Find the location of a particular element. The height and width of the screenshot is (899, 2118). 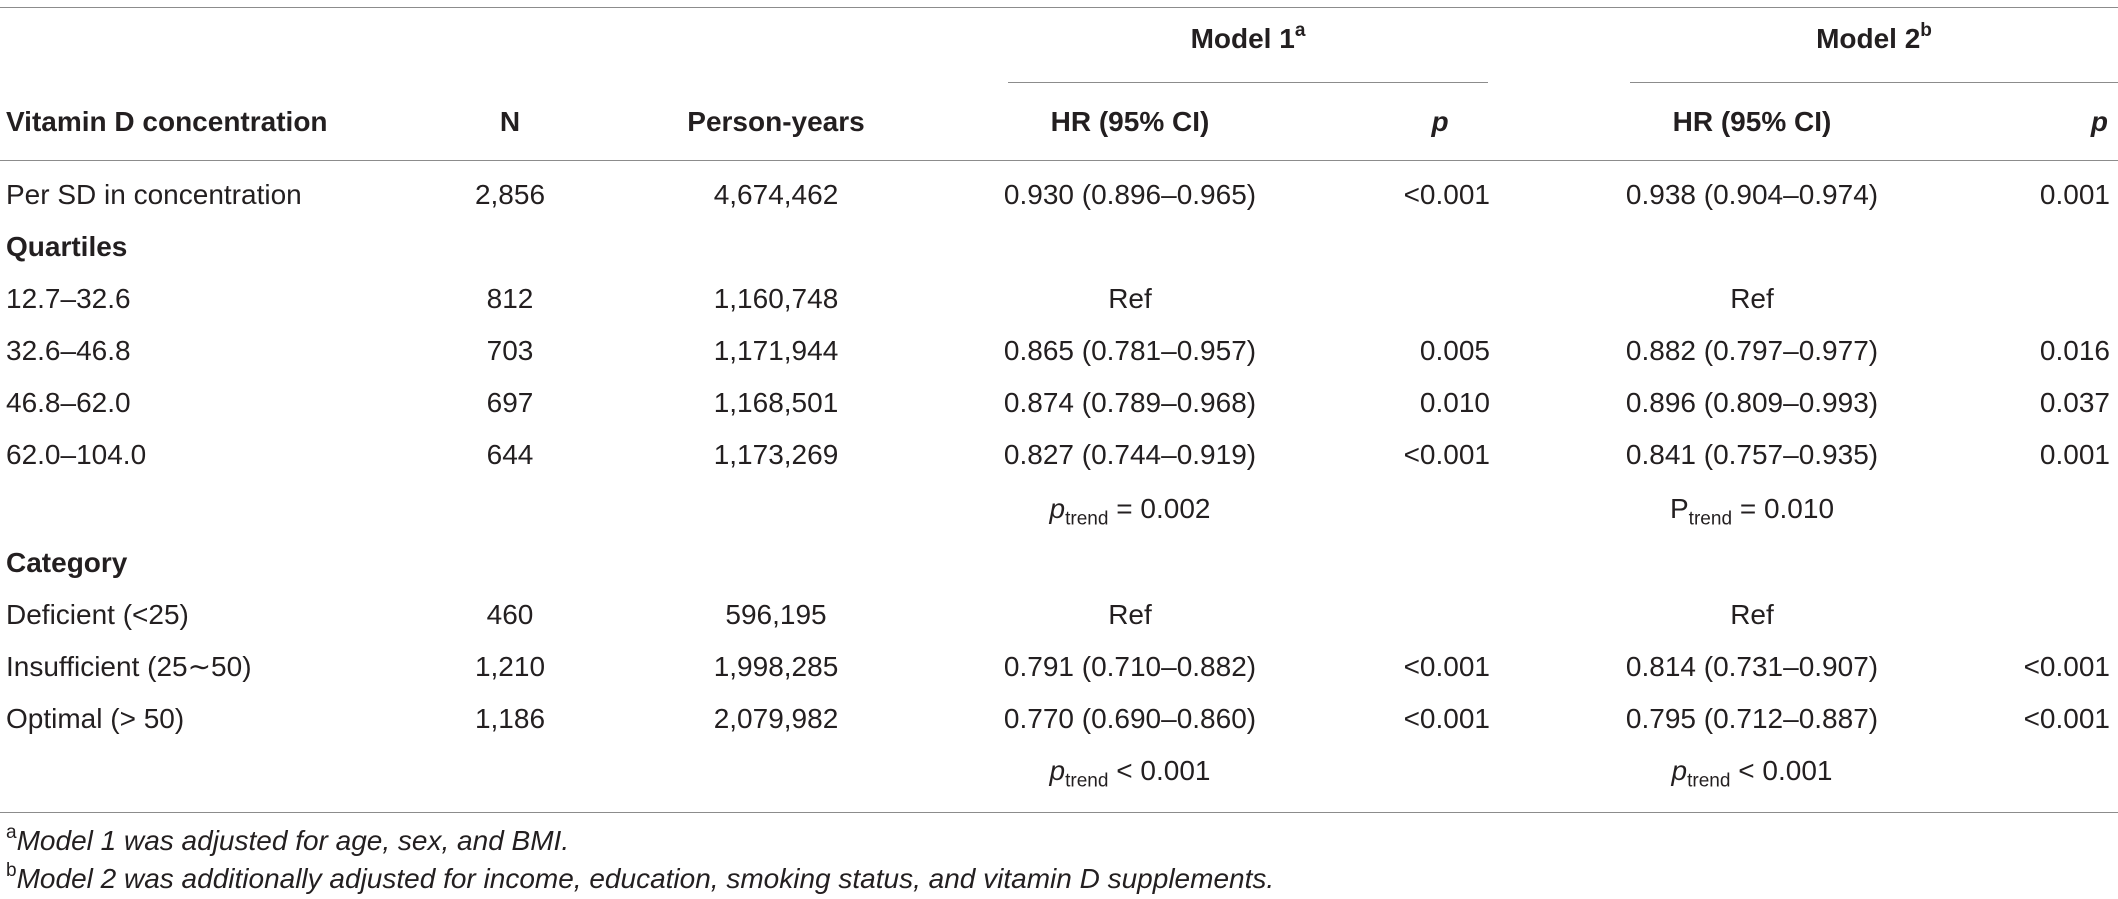

cell-hr-model2: 0.814 (0.731–0.907) is located at coordinates (1752, 666).